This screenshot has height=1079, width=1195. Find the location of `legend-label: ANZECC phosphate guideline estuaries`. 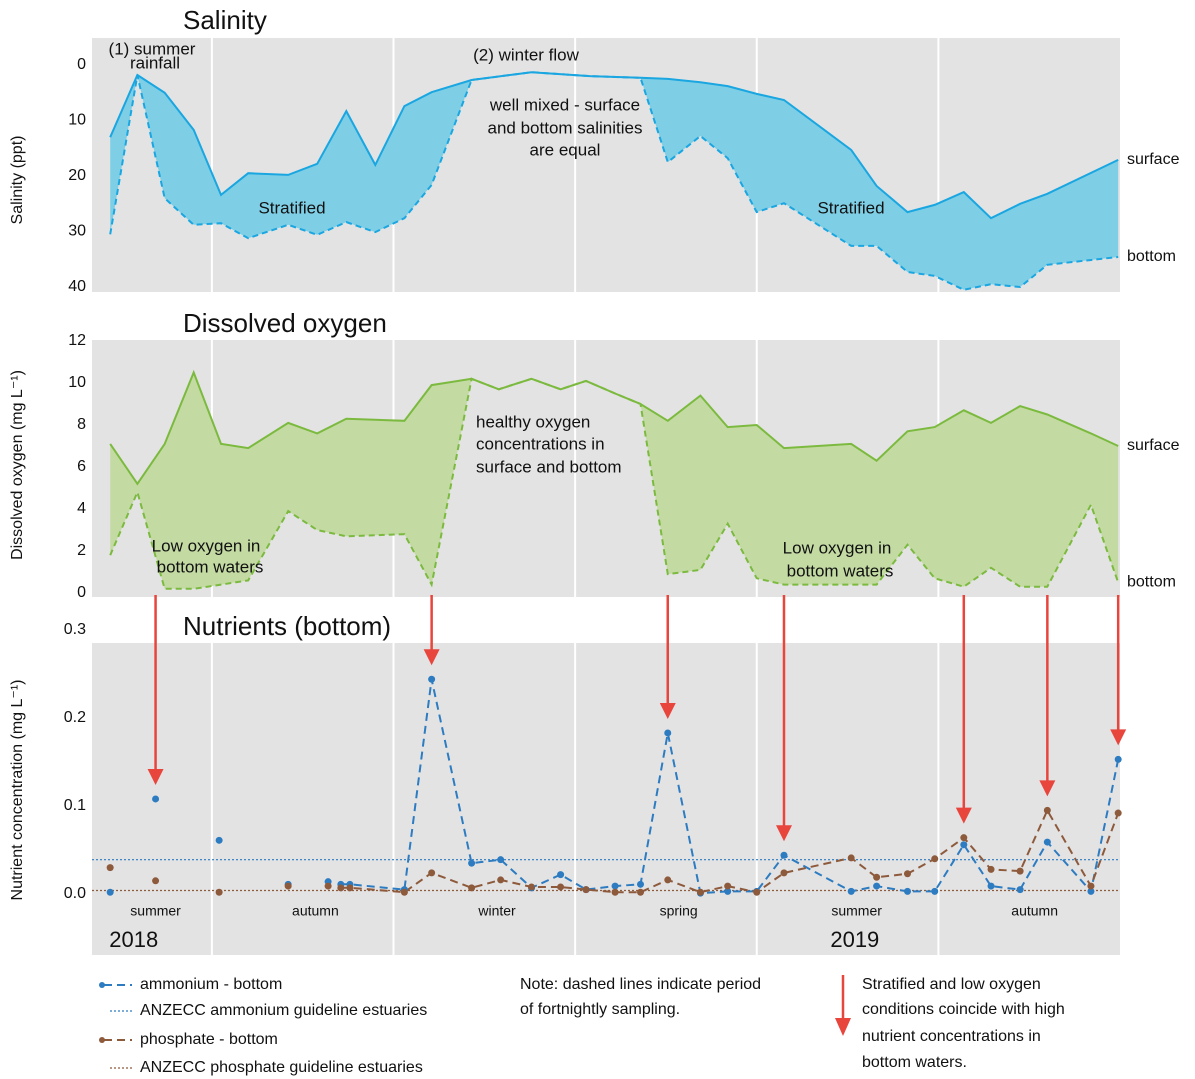

legend-label: ANZECC phosphate guideline estuaries is located at coordinates (281, 1067).